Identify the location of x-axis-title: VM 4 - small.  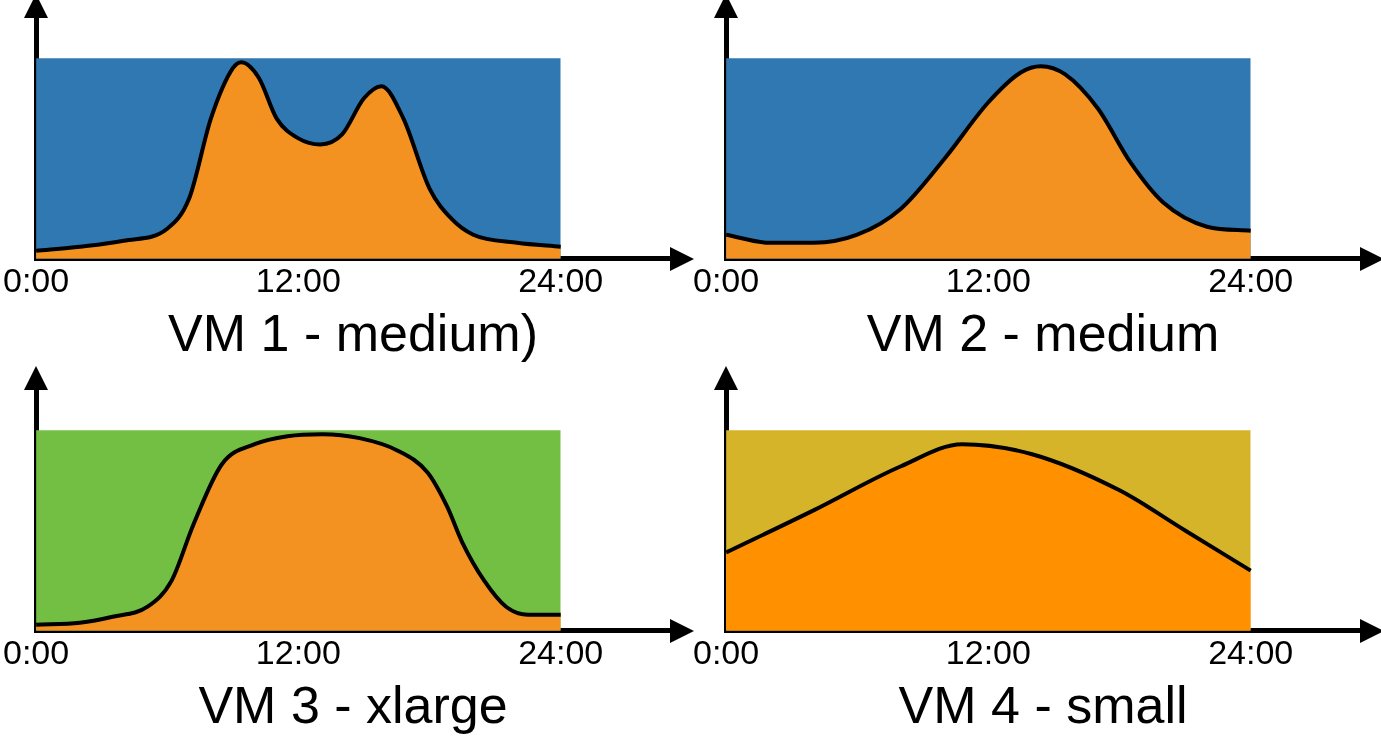
(1043, 705).